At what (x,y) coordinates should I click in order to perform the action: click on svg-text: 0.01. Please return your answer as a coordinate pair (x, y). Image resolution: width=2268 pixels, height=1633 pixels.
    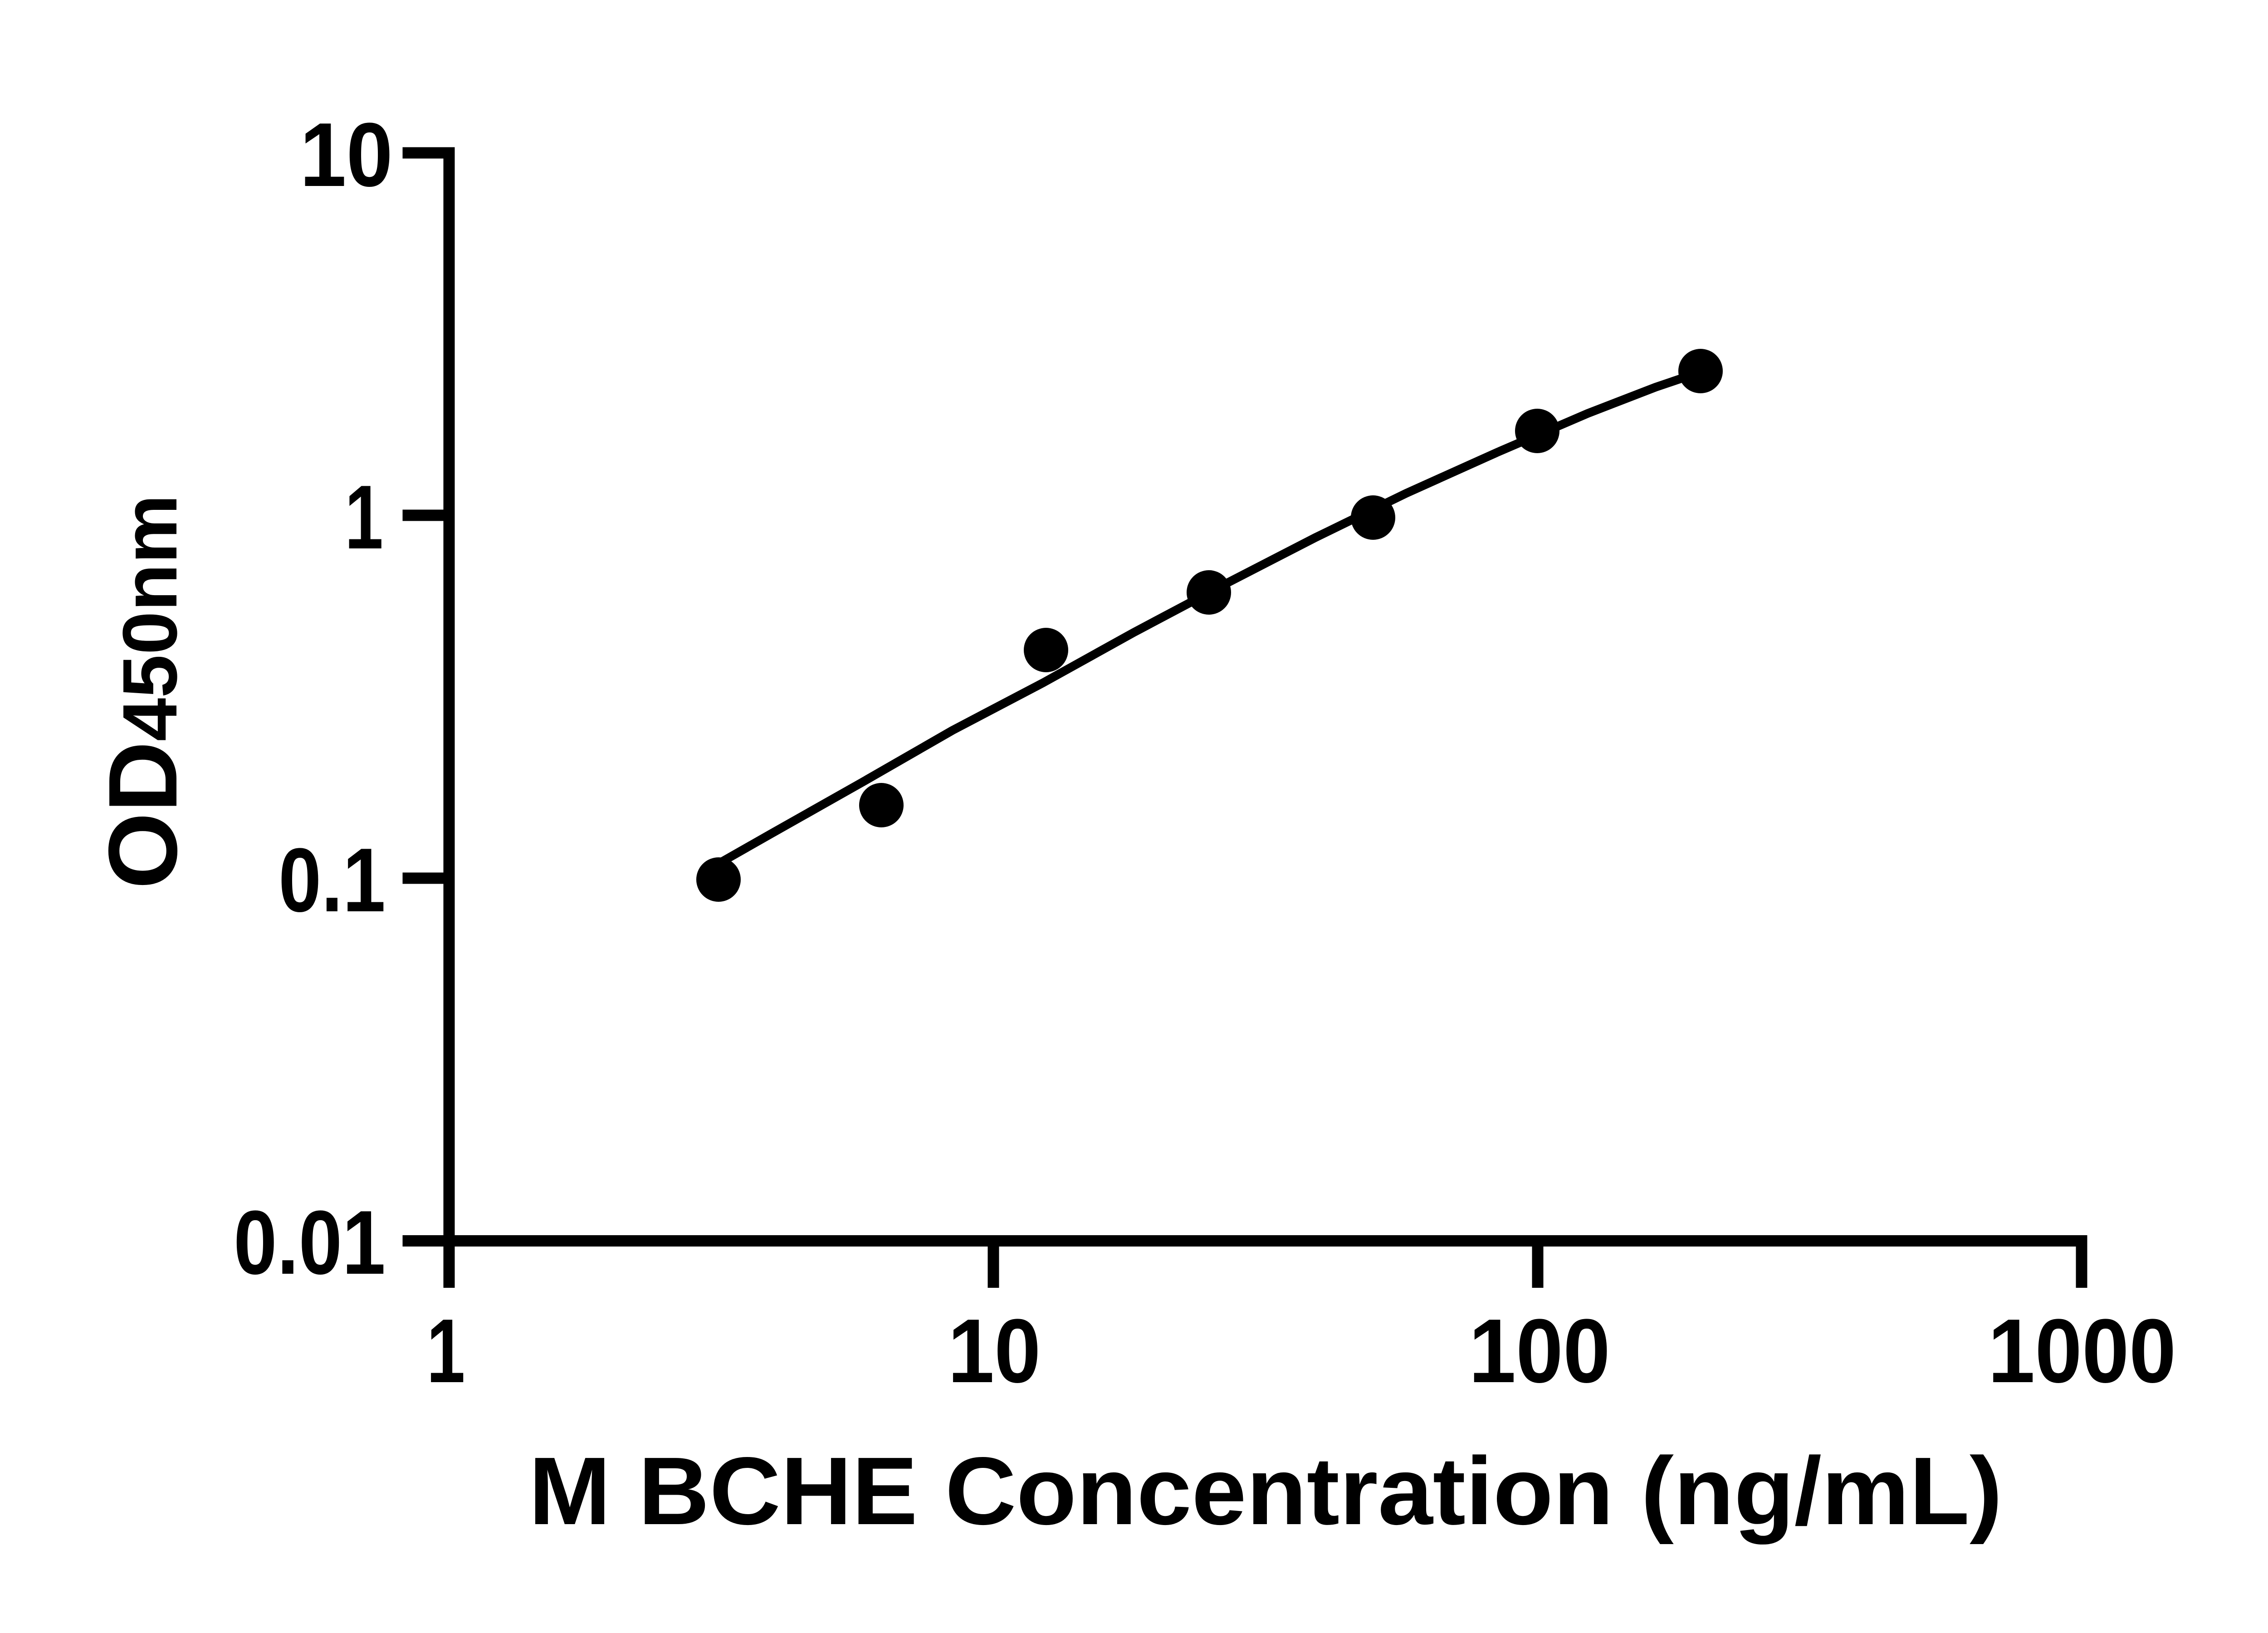
    Looking at the image, I should click on (310, 1242).